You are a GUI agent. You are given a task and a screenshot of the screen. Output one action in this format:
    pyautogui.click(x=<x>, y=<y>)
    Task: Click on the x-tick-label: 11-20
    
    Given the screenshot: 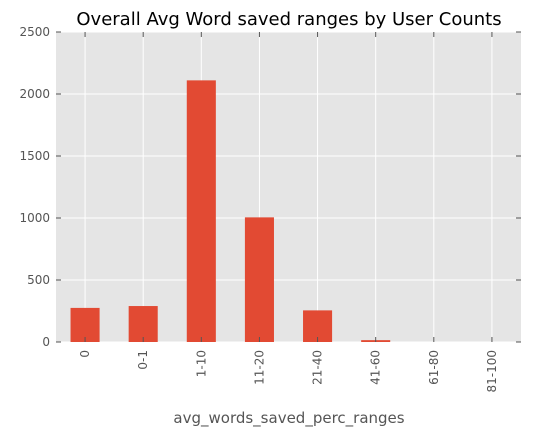 What is the action you would take?
    pyautogui.click(x=259, y=367)
    